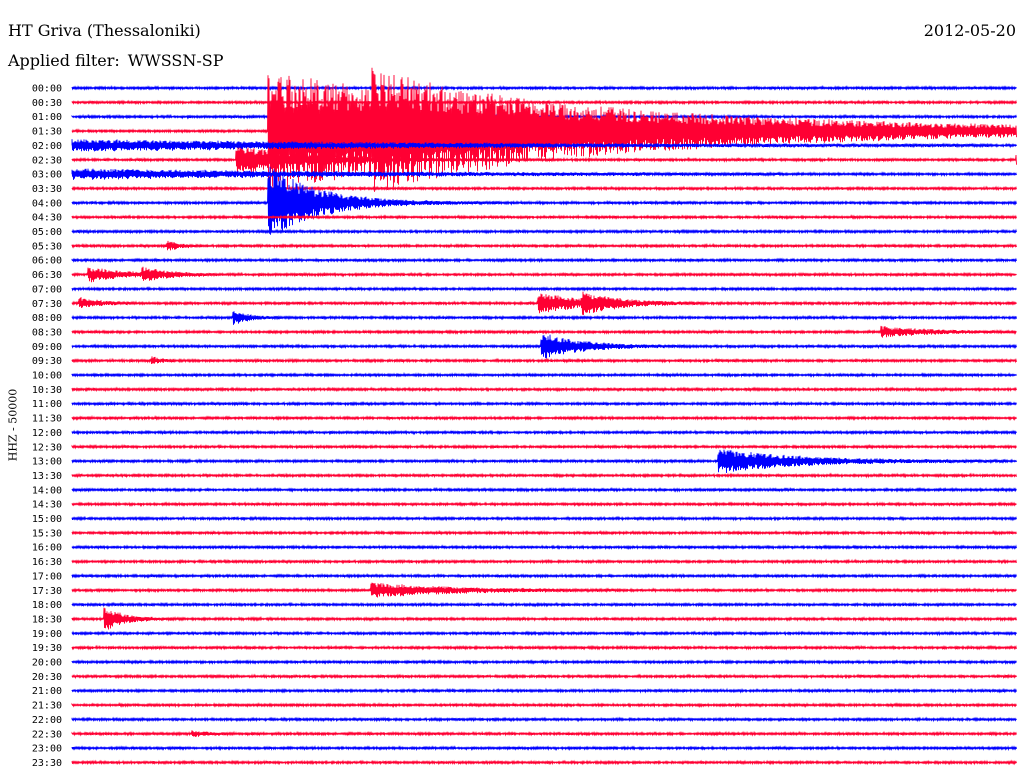 The image size is (1024, 780). Describe the element at coordinates (47, 160) in the screenshot. I see `time-label: 02:30` at that location.